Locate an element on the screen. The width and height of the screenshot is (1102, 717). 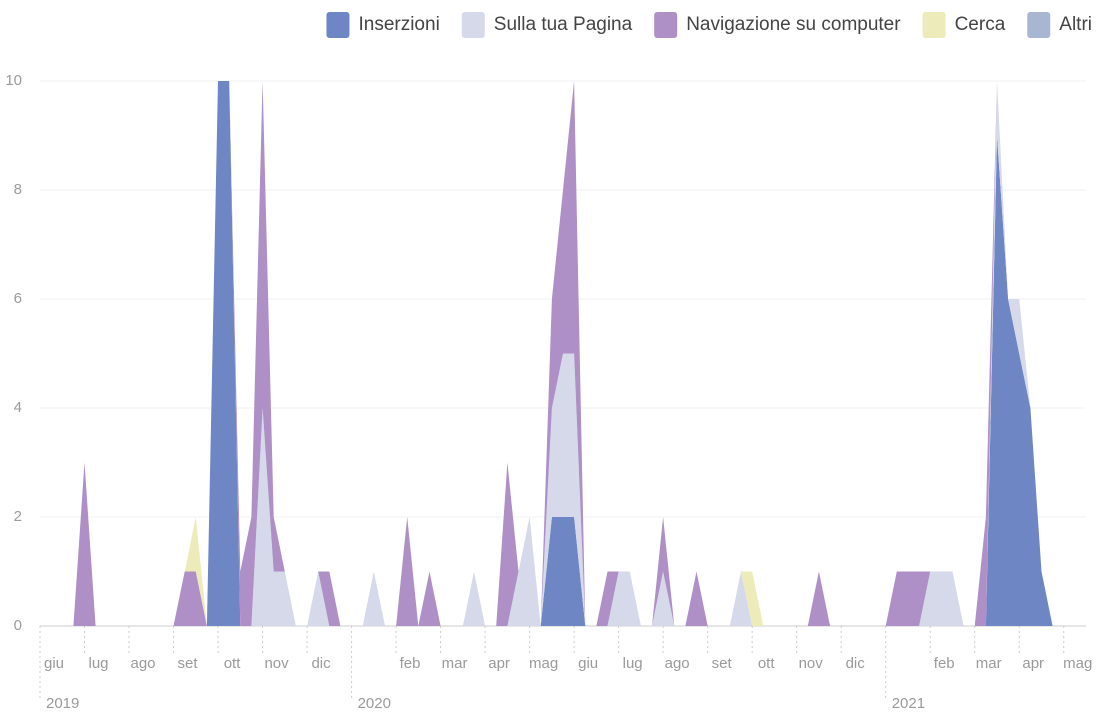
legend-label: Navigazione su computer is located at coordinates (793, 24).